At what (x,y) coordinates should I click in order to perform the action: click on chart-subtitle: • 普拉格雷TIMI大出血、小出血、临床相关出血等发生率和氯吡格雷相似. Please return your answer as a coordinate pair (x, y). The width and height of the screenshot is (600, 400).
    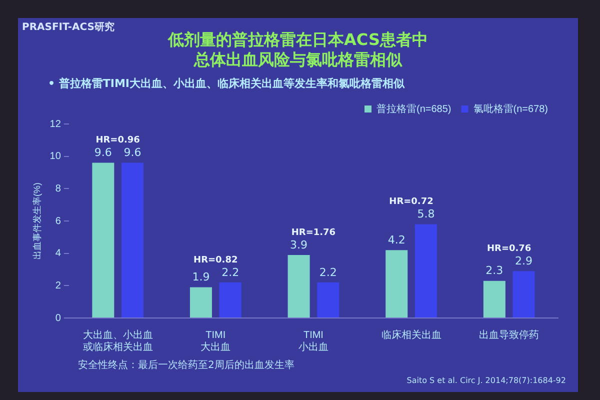
    Looking at the image, I should click on (226, 83).